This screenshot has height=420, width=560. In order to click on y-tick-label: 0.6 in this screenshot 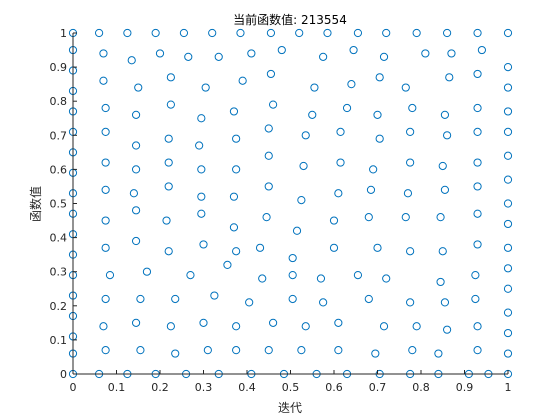, I will do `click(59, 169)`.